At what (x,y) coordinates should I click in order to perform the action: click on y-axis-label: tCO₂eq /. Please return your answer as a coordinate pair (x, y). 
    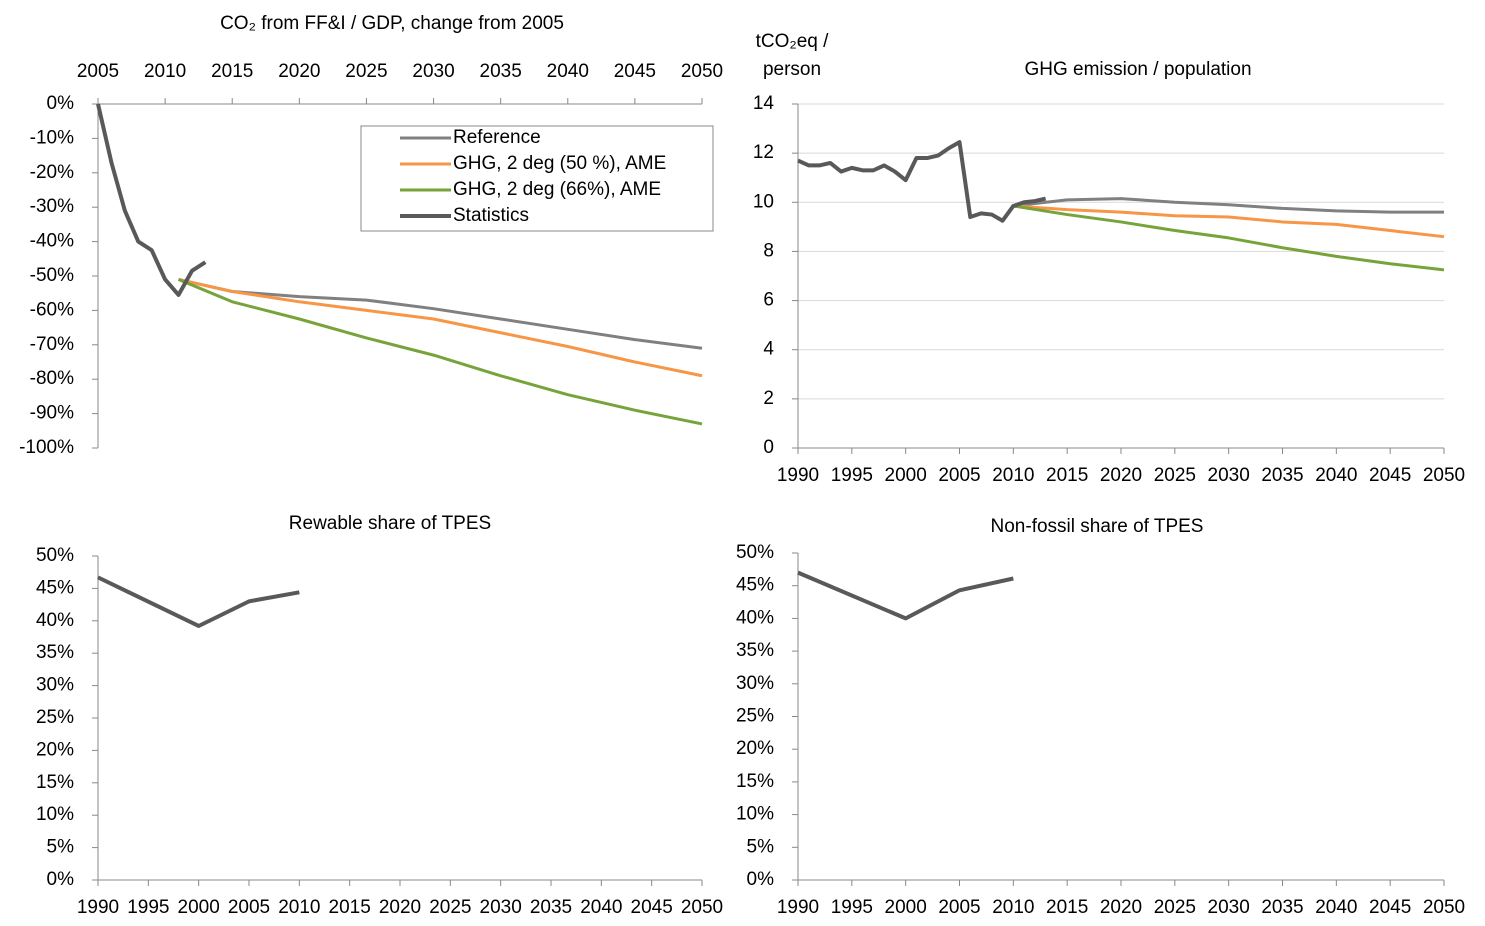
    Looking at the image, I should click on (793, 41).